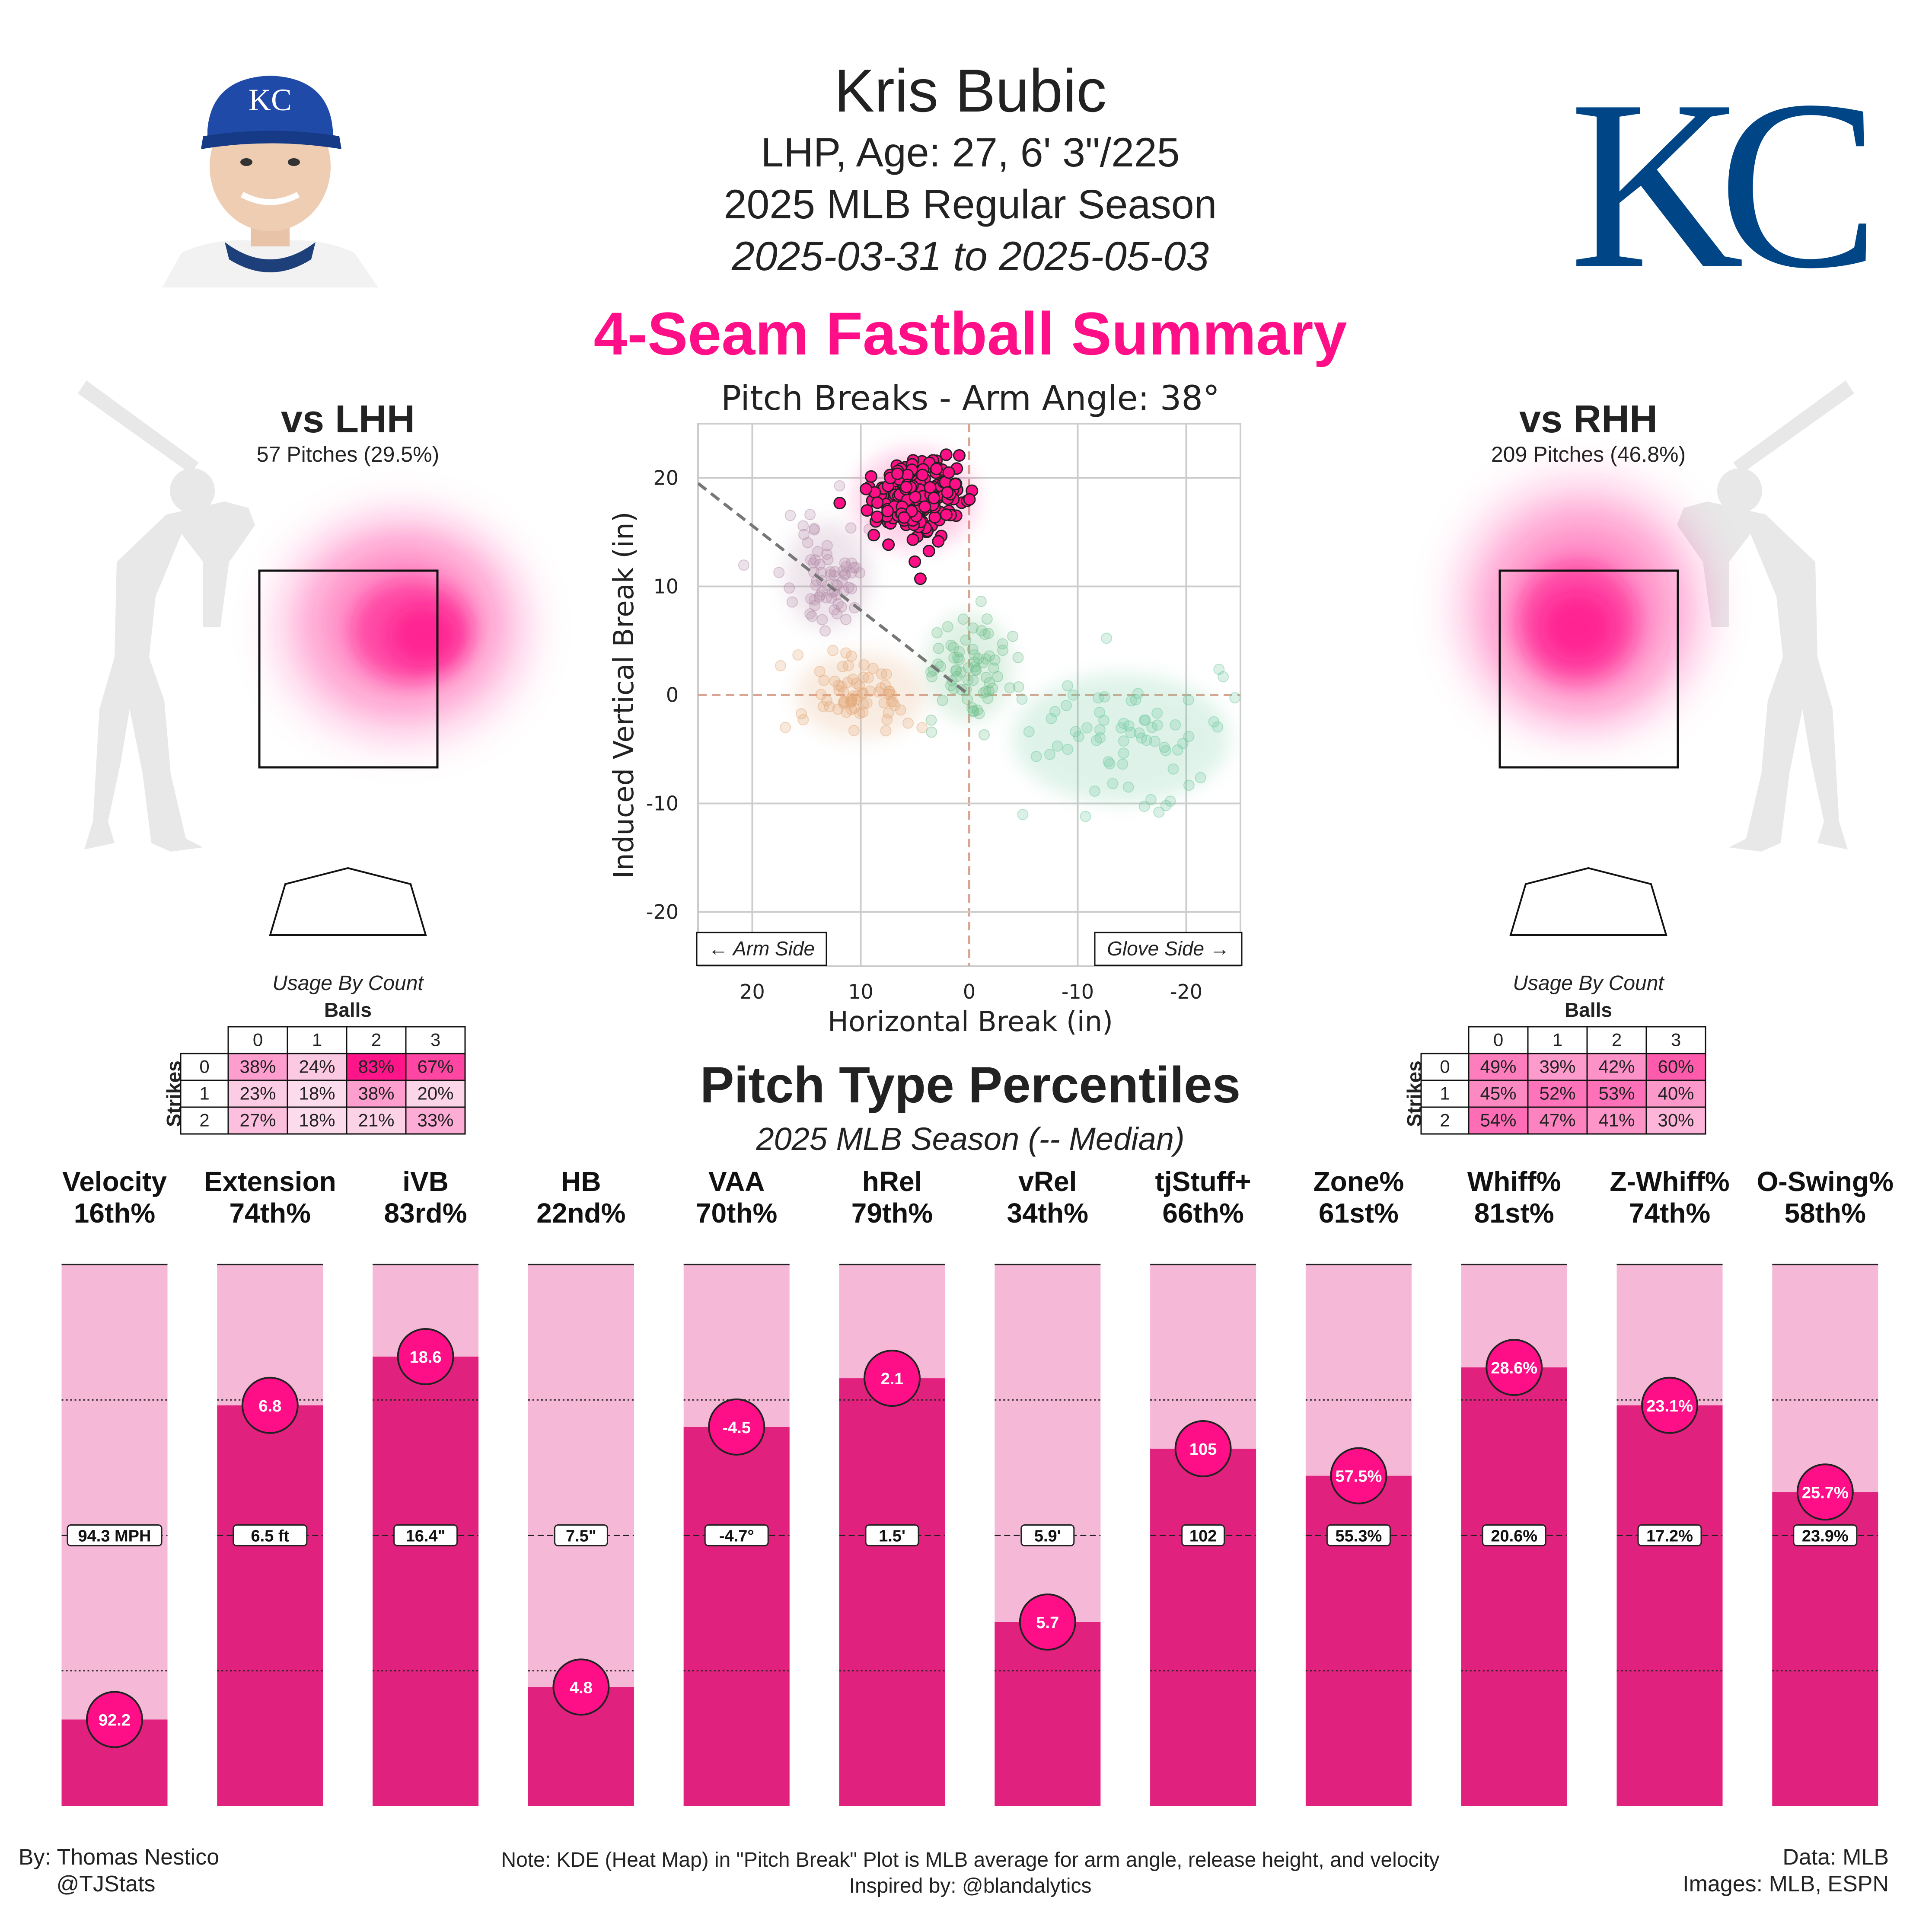 This screenshot has height=1932, width=1932. Describe the element at coordinates (970, 153) in the screenshot. I see `player-bio: LHP, Age: 27, 6' 3"/225` at that location.